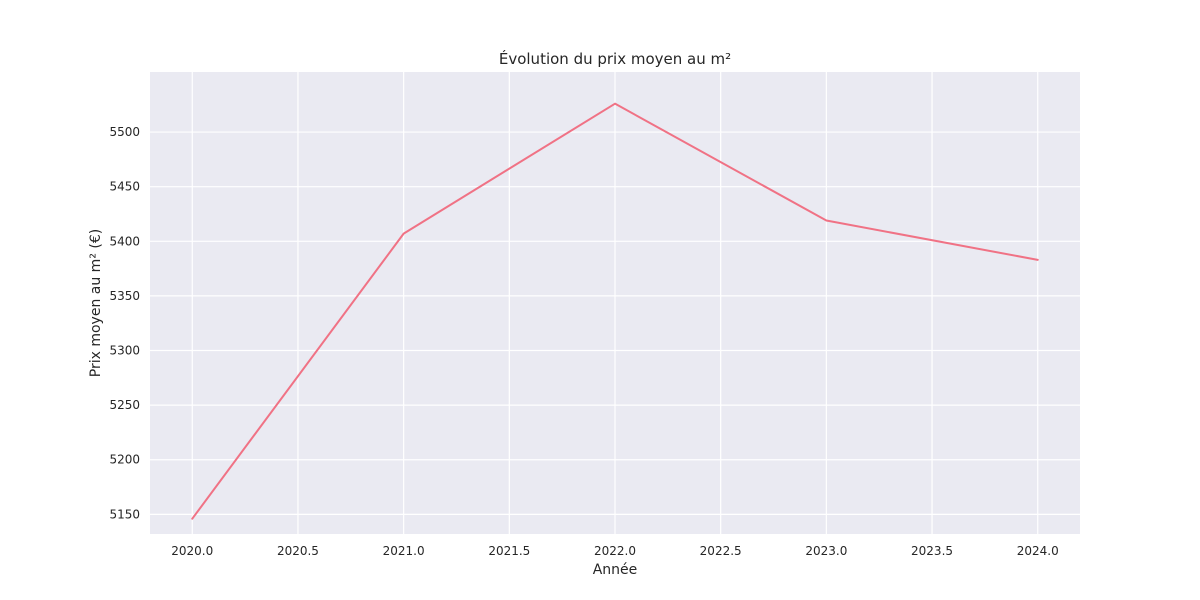 This screenshot has width=1200, height=600. What do you see at coordinates (96, 303) in the screenshot?
I see `y-axis-label: Prix moyen au m² (€)` at bounding box center [96, 303].